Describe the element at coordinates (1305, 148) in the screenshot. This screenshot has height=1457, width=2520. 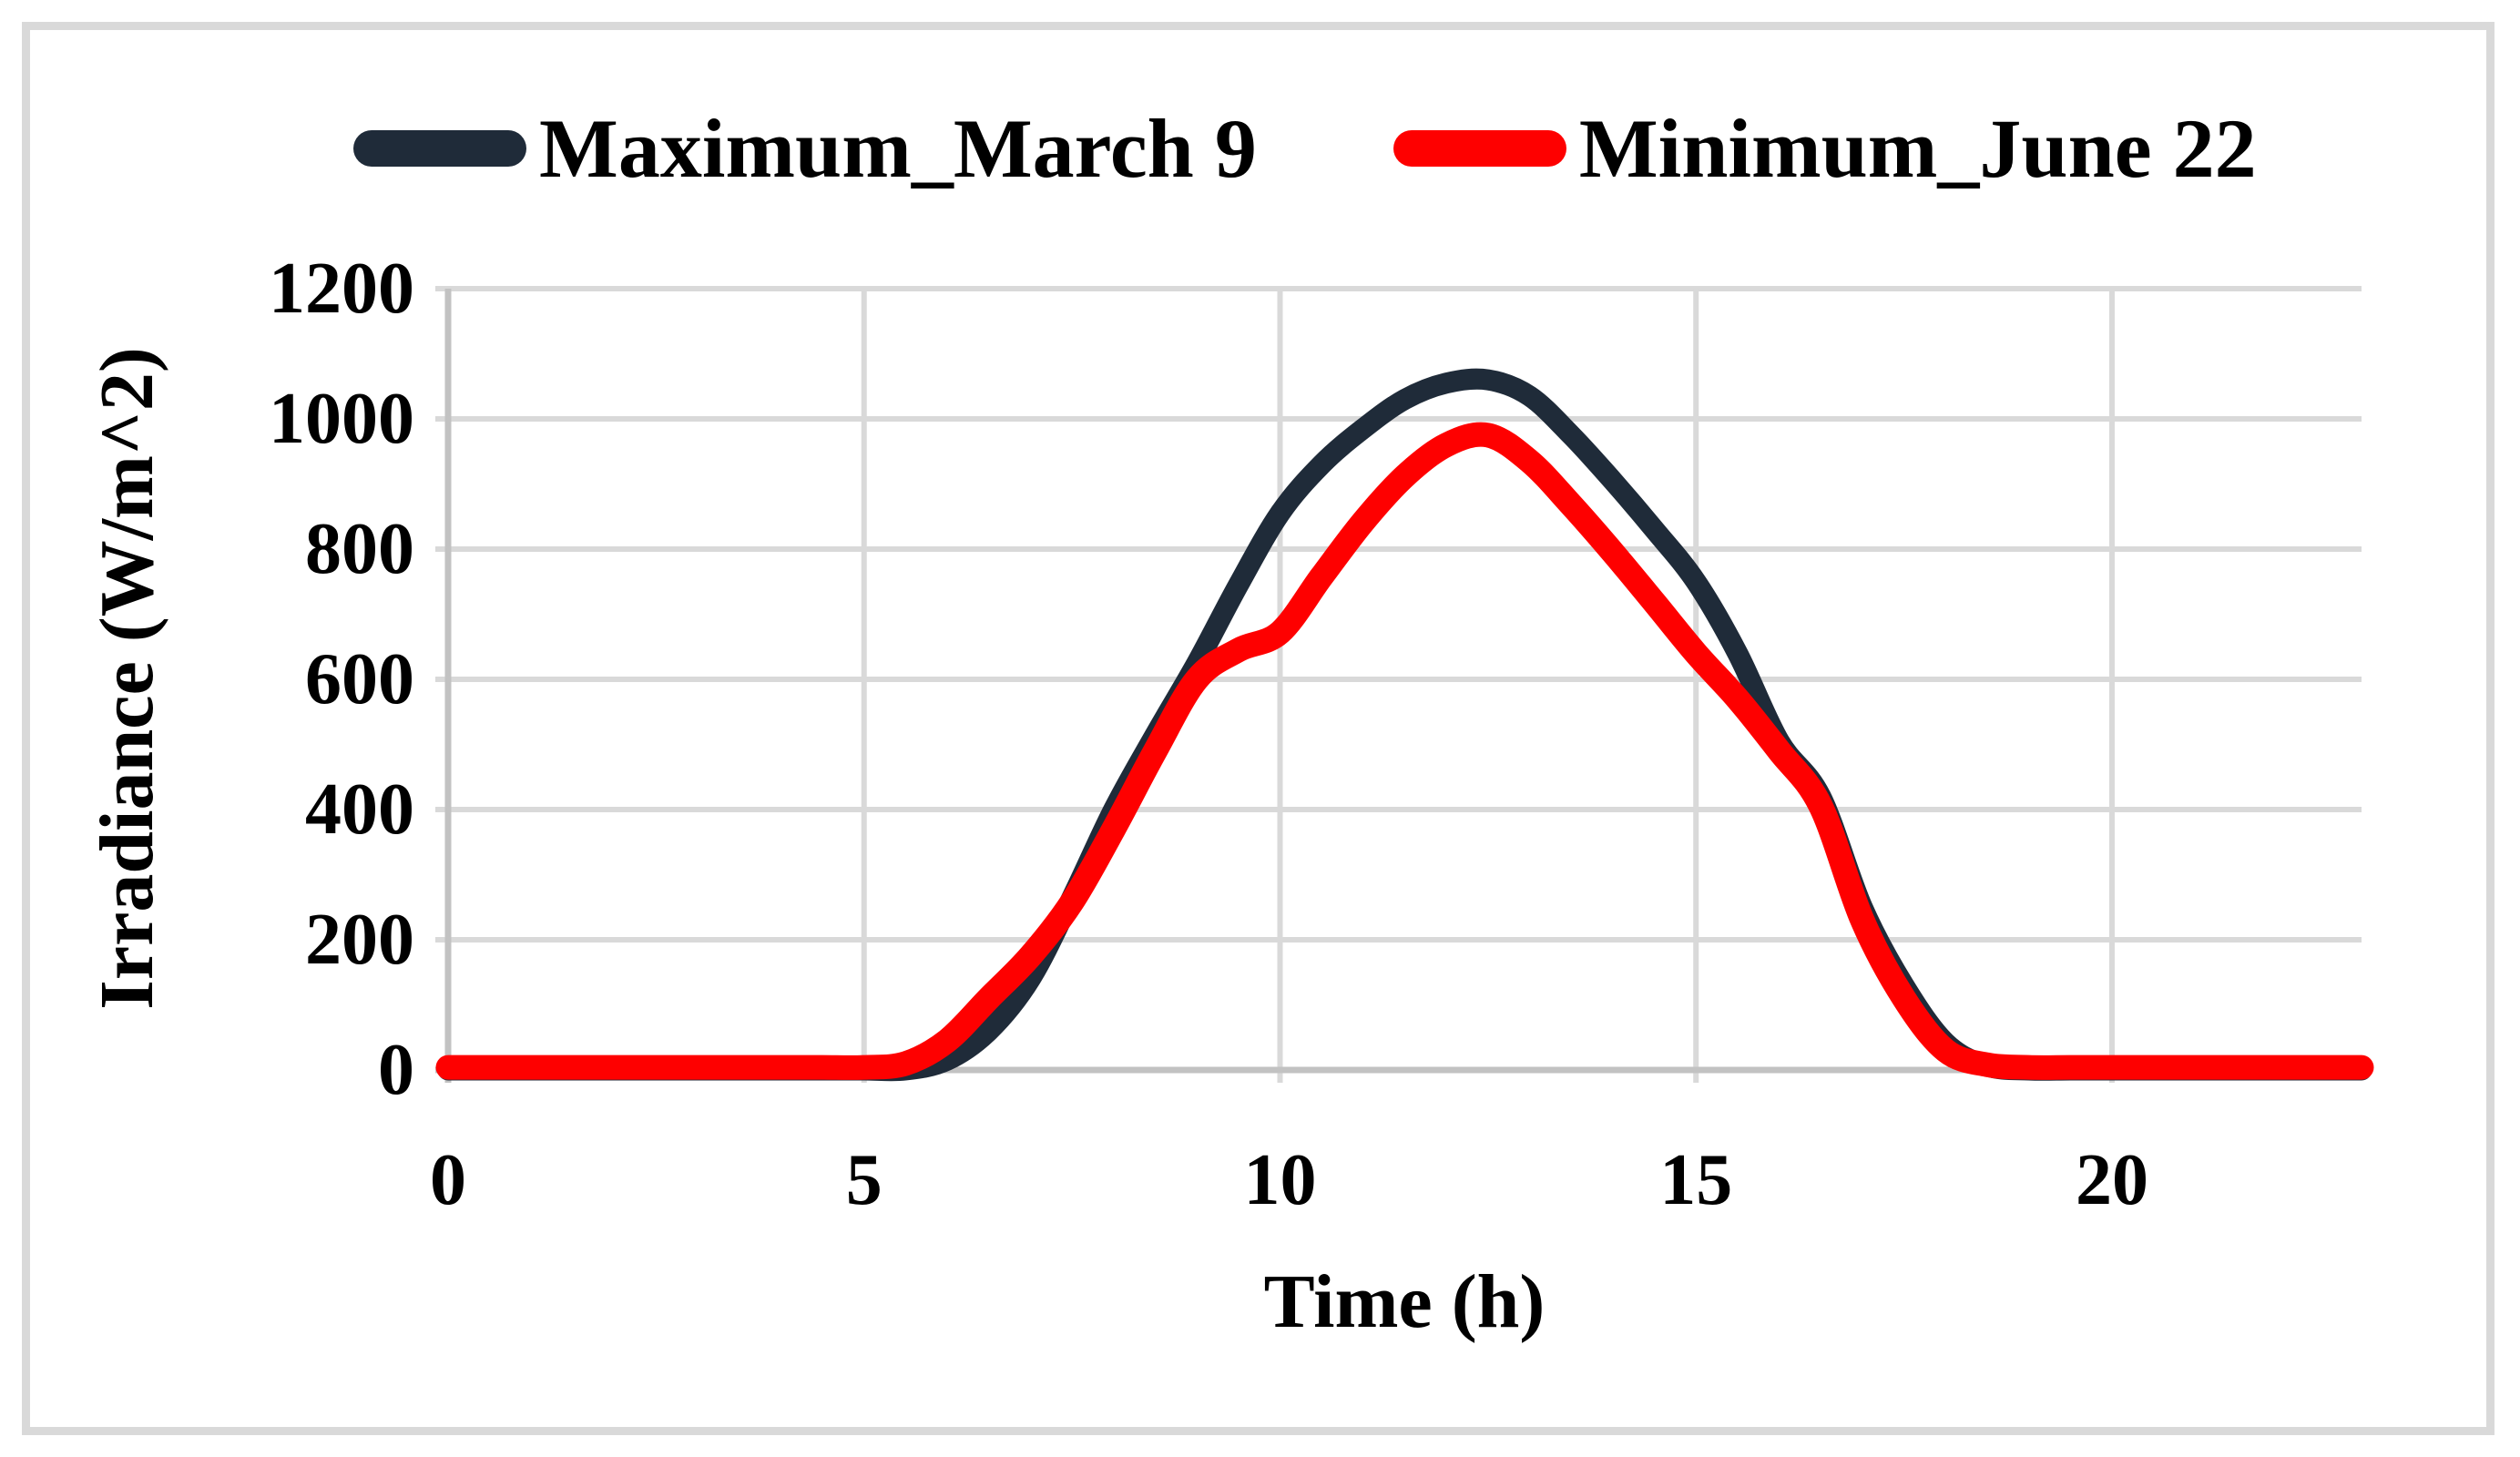
I see `legend: Maximum_March 9 Minimum_June 22` at that location.